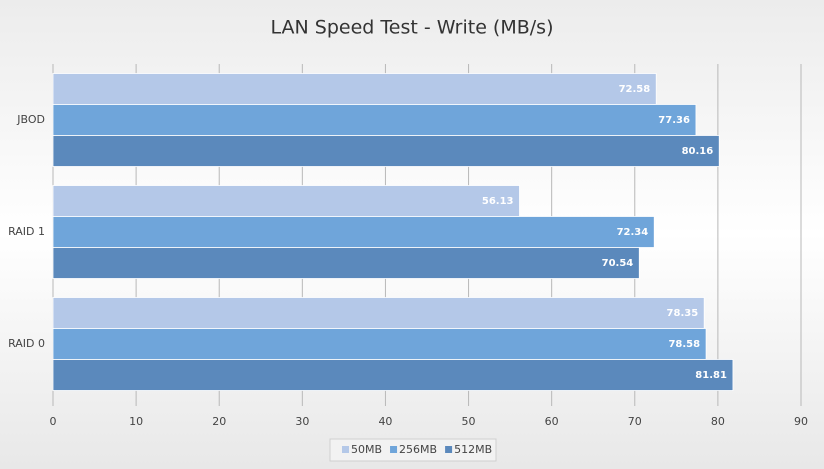  What do you see at coordinates (26, 343) in the screenshot?
I see `y-tick-label: RAID 0` at bounding box center [26, 343].